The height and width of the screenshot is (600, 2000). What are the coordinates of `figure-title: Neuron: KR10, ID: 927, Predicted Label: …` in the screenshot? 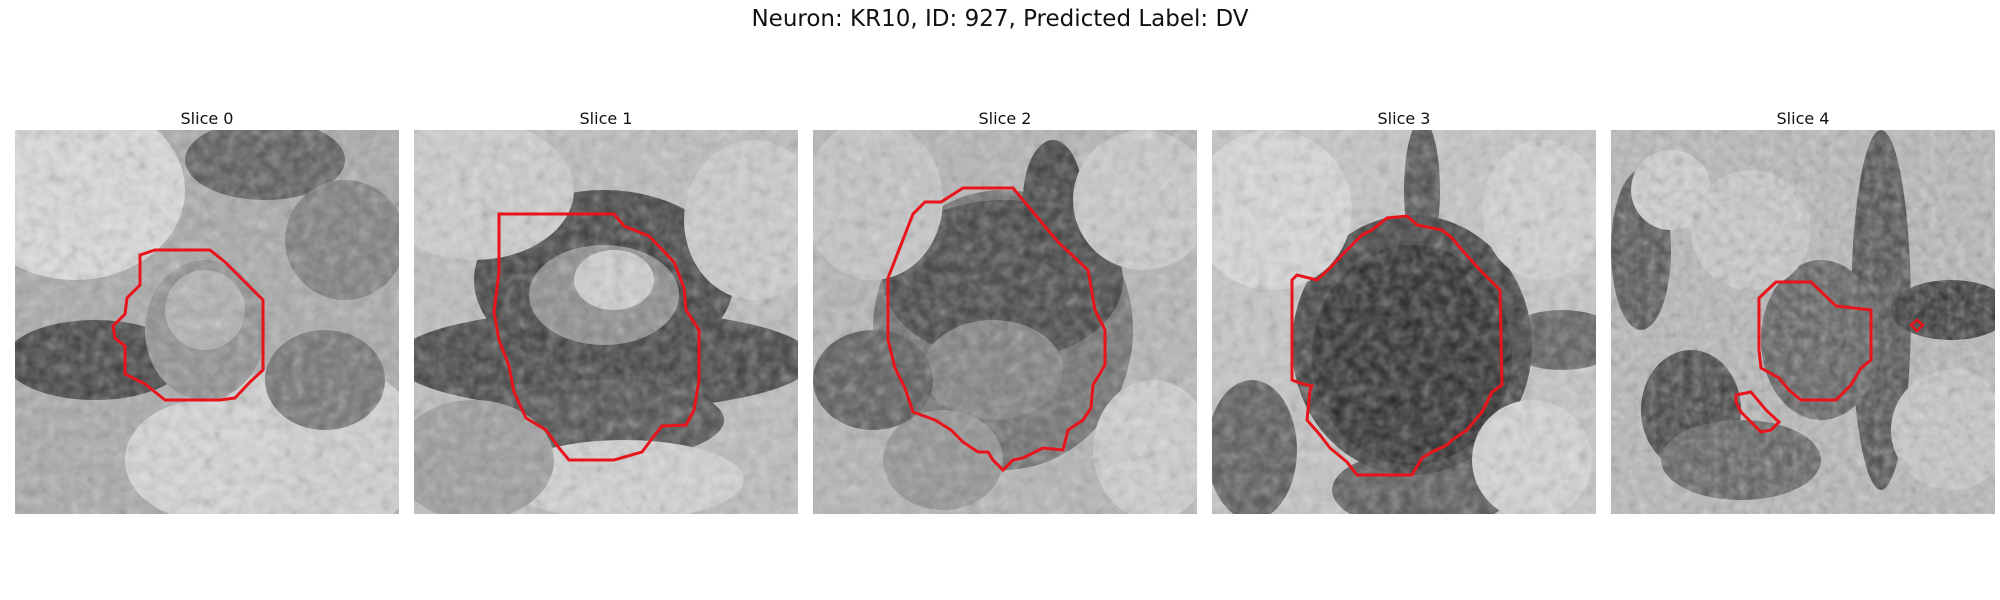 It's located at (1000, 19).